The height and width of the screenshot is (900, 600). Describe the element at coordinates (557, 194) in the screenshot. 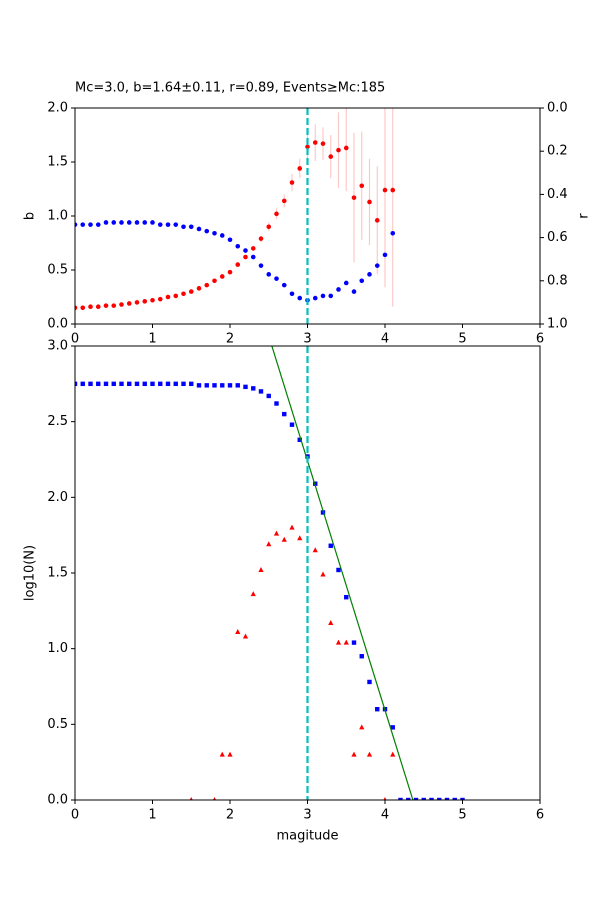

I see `y2-tick-label: 0.4` at that location.